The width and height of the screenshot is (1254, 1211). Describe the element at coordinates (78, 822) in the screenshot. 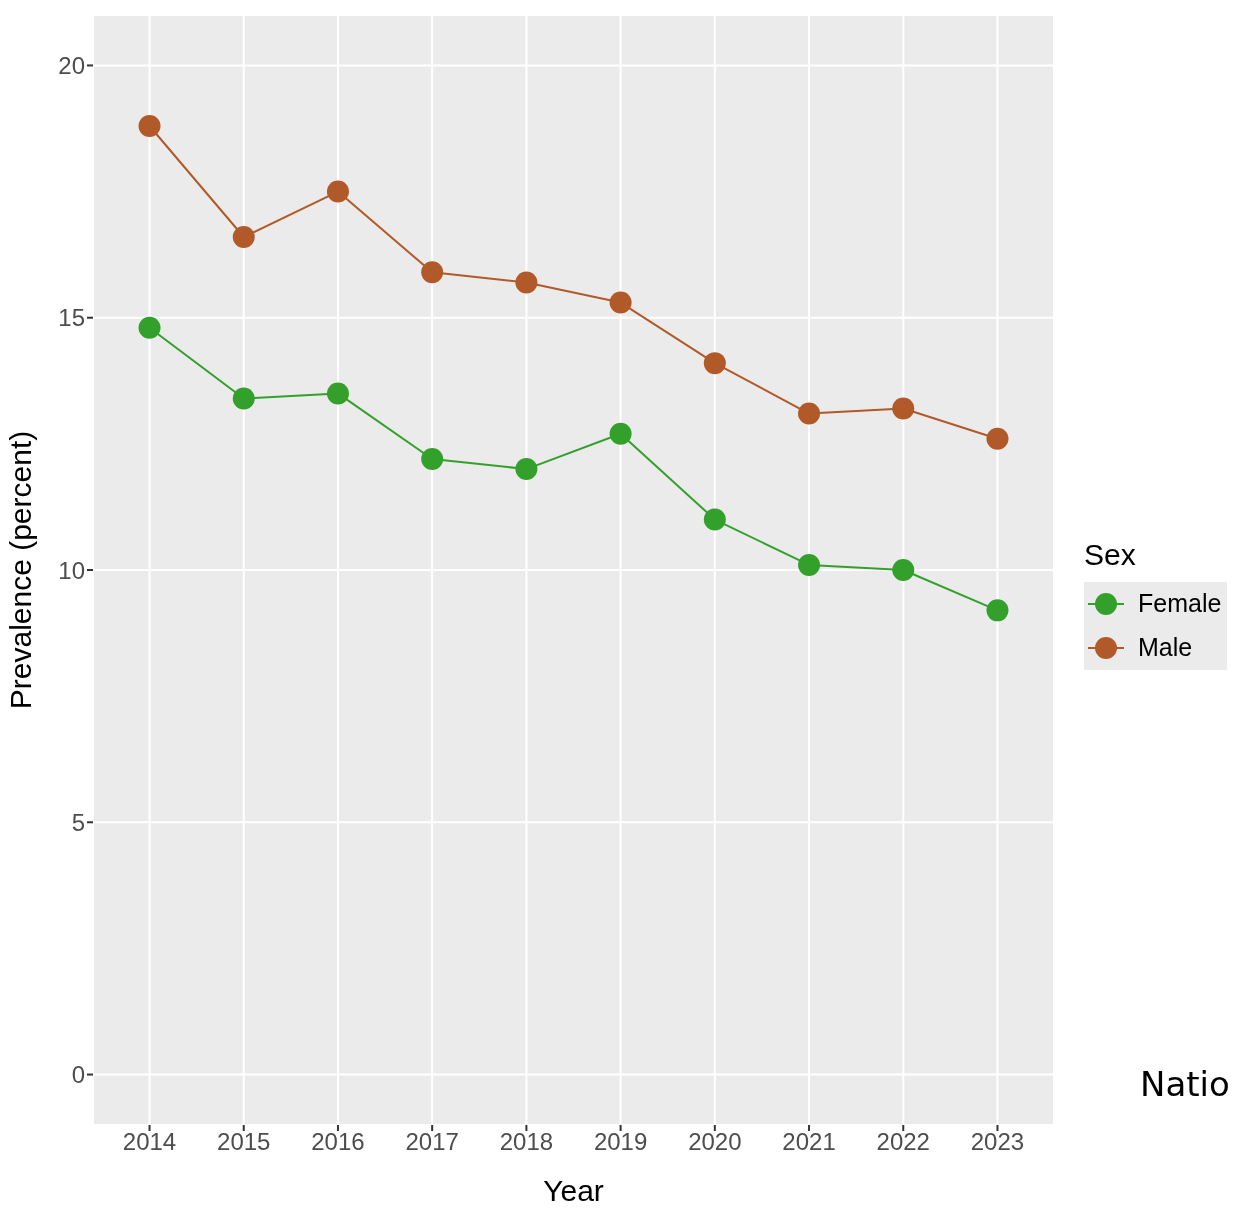

I see `y-tick-label: 5` at that location.